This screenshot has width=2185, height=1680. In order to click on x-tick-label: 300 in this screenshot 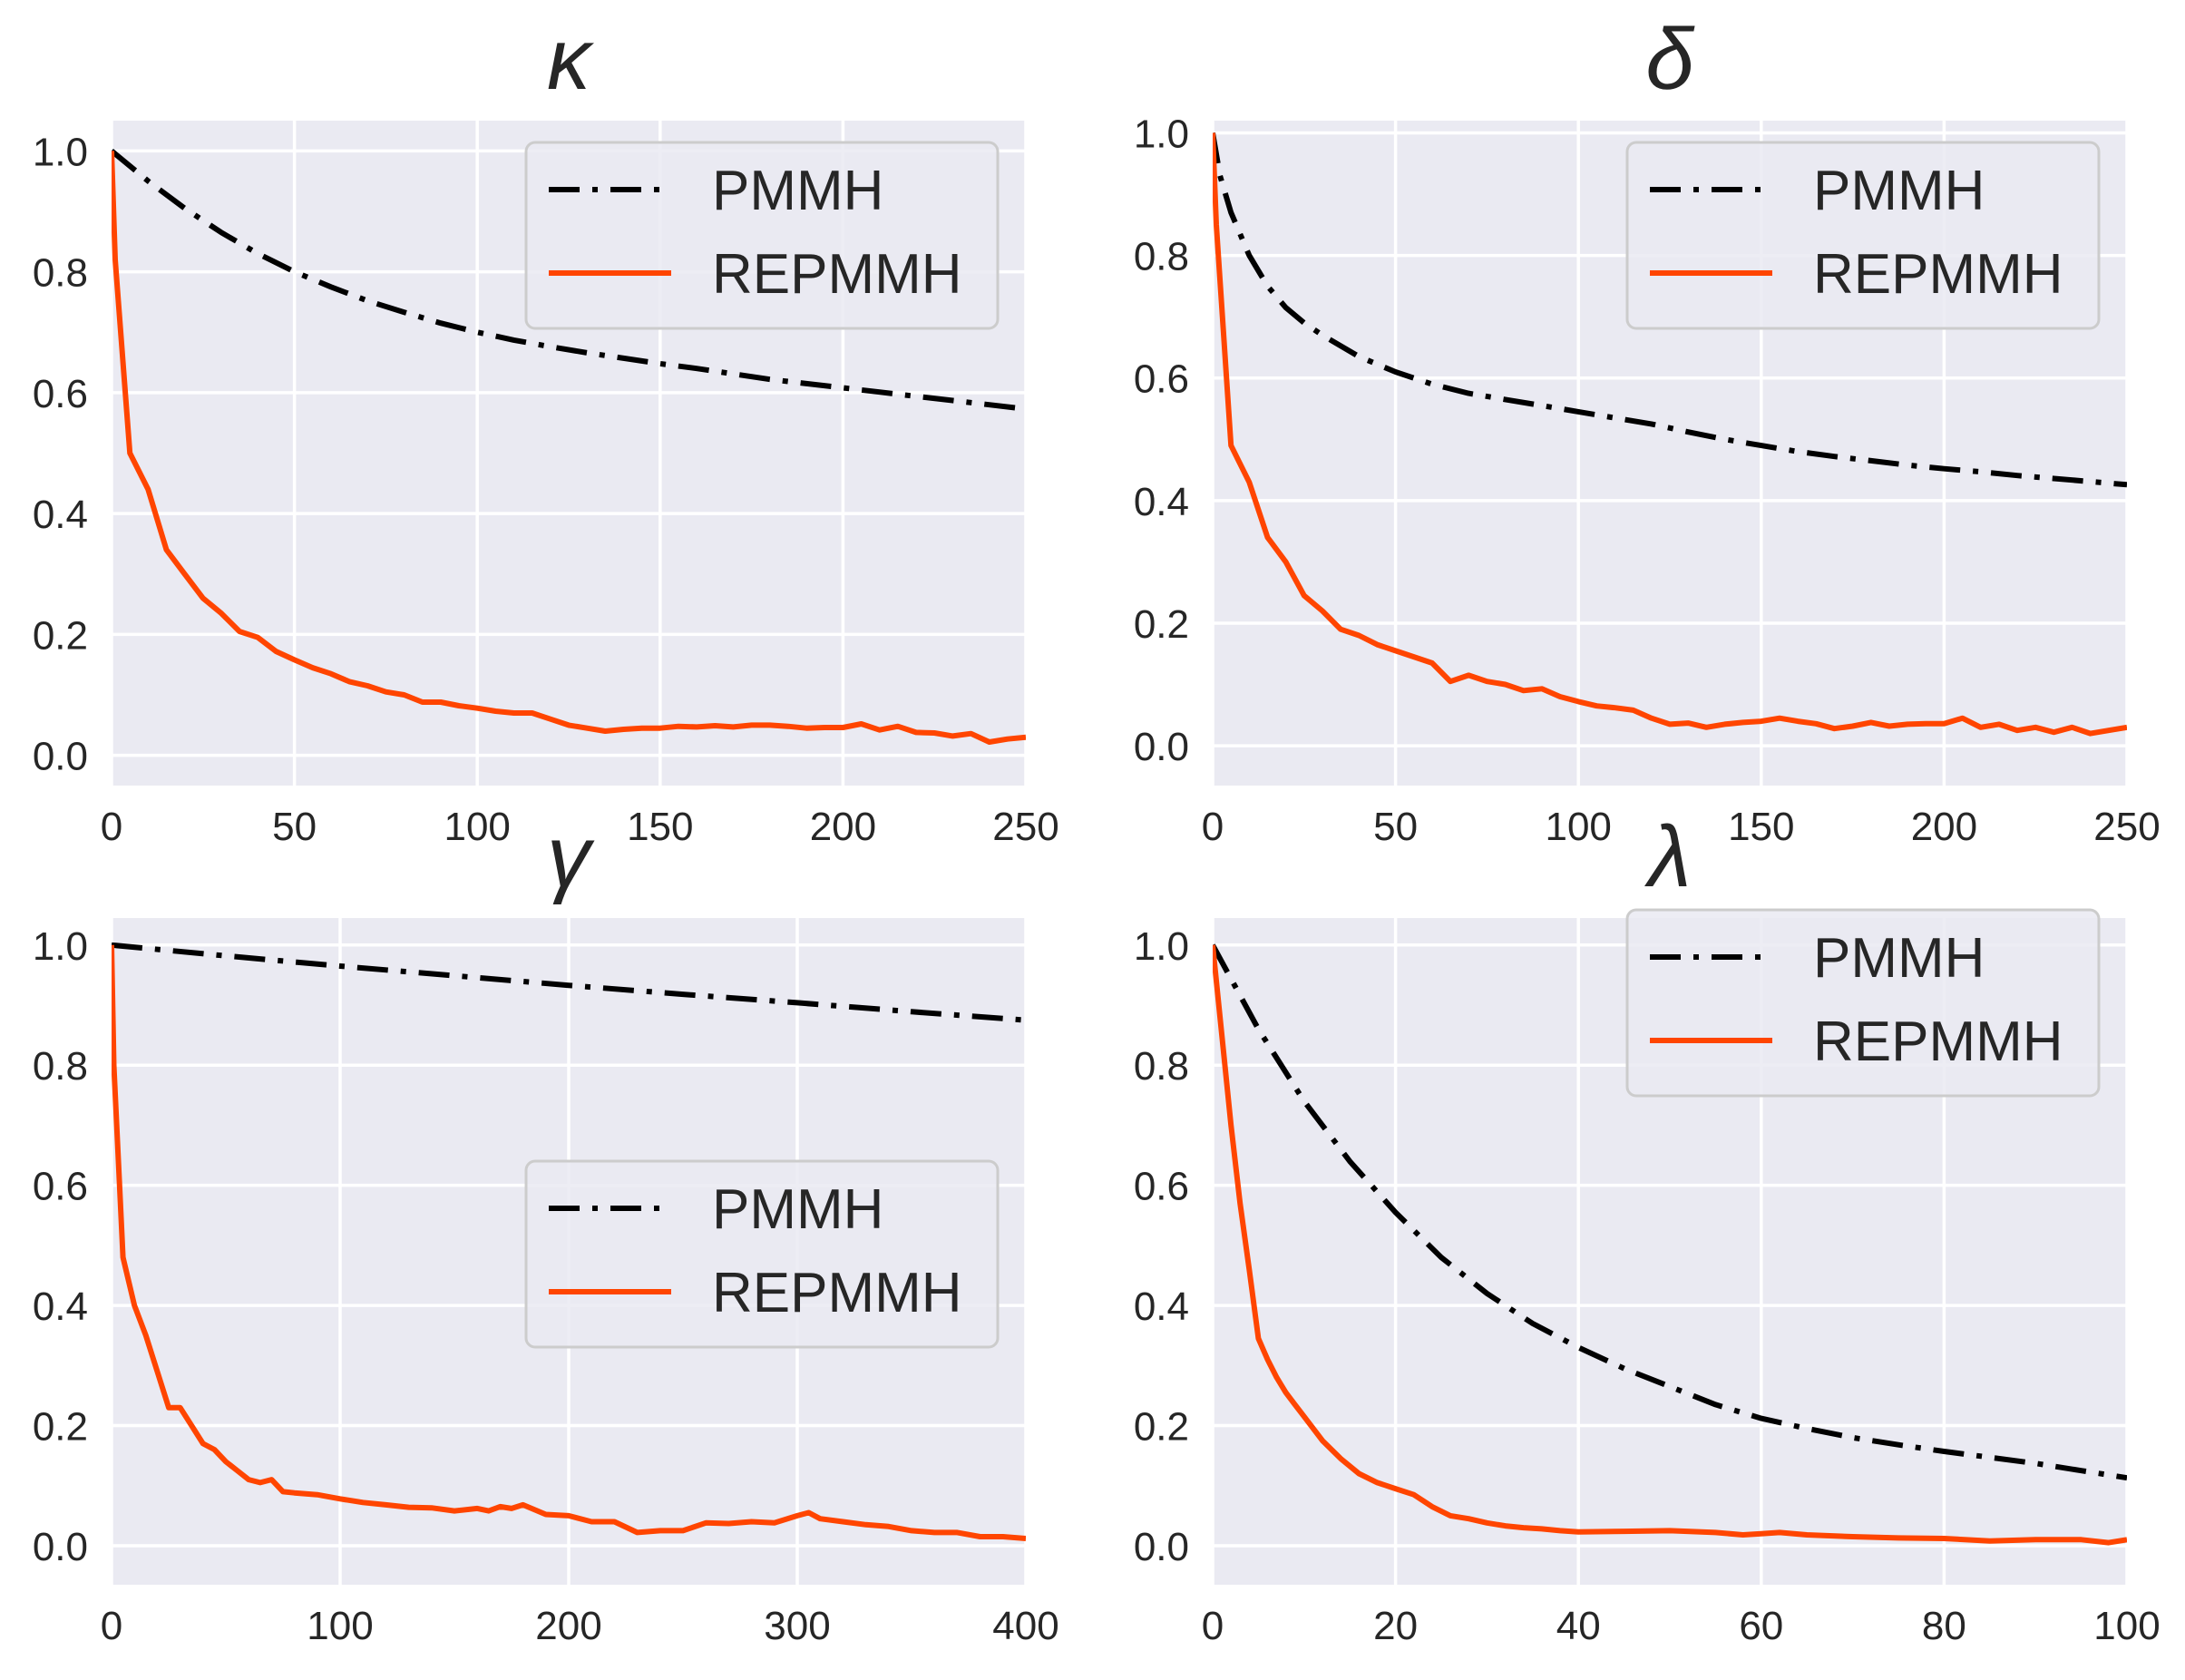, I will do `click(797, 1626)`.